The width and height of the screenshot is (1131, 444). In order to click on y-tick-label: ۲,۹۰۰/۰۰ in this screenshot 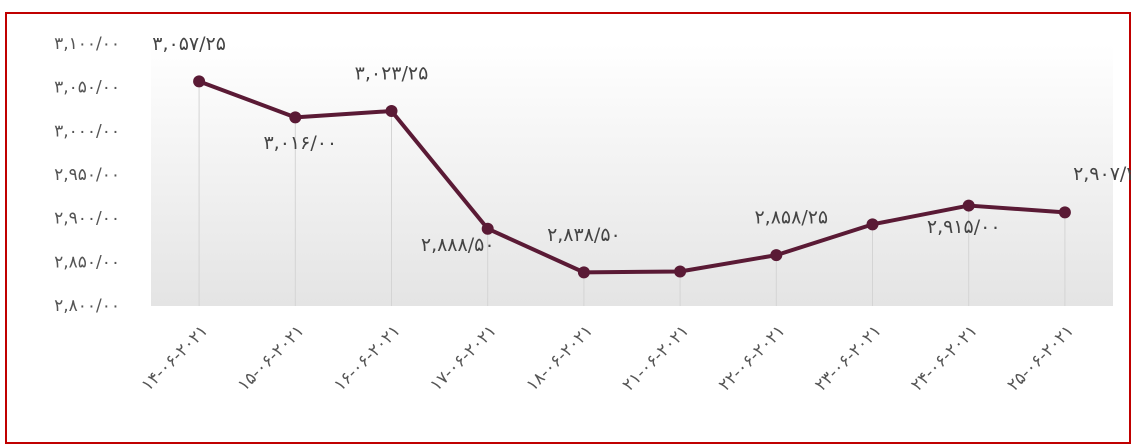, I will do `click(87, 219)`.